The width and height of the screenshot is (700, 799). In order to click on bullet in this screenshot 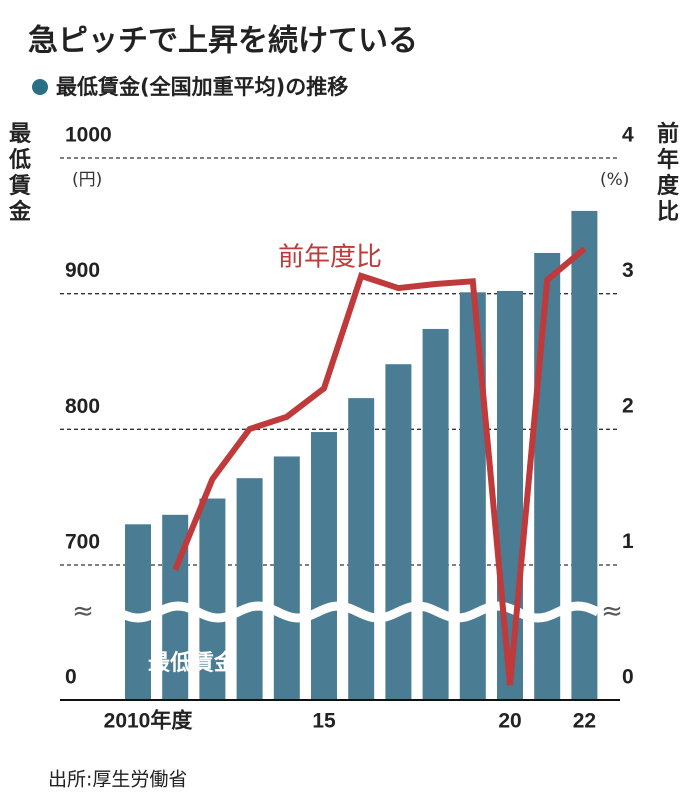, I will do `click(40, 87)`.